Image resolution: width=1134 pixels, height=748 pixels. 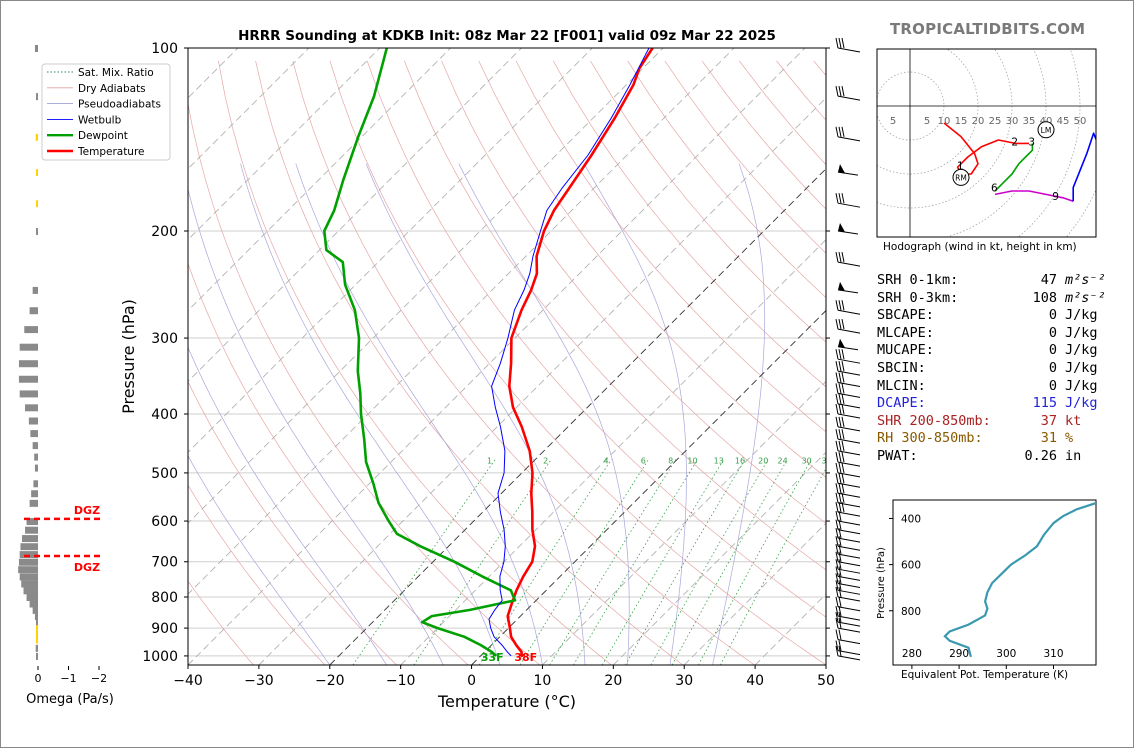 I want to click on omega-x-tick-label: −1, so click(x=68, y=678).